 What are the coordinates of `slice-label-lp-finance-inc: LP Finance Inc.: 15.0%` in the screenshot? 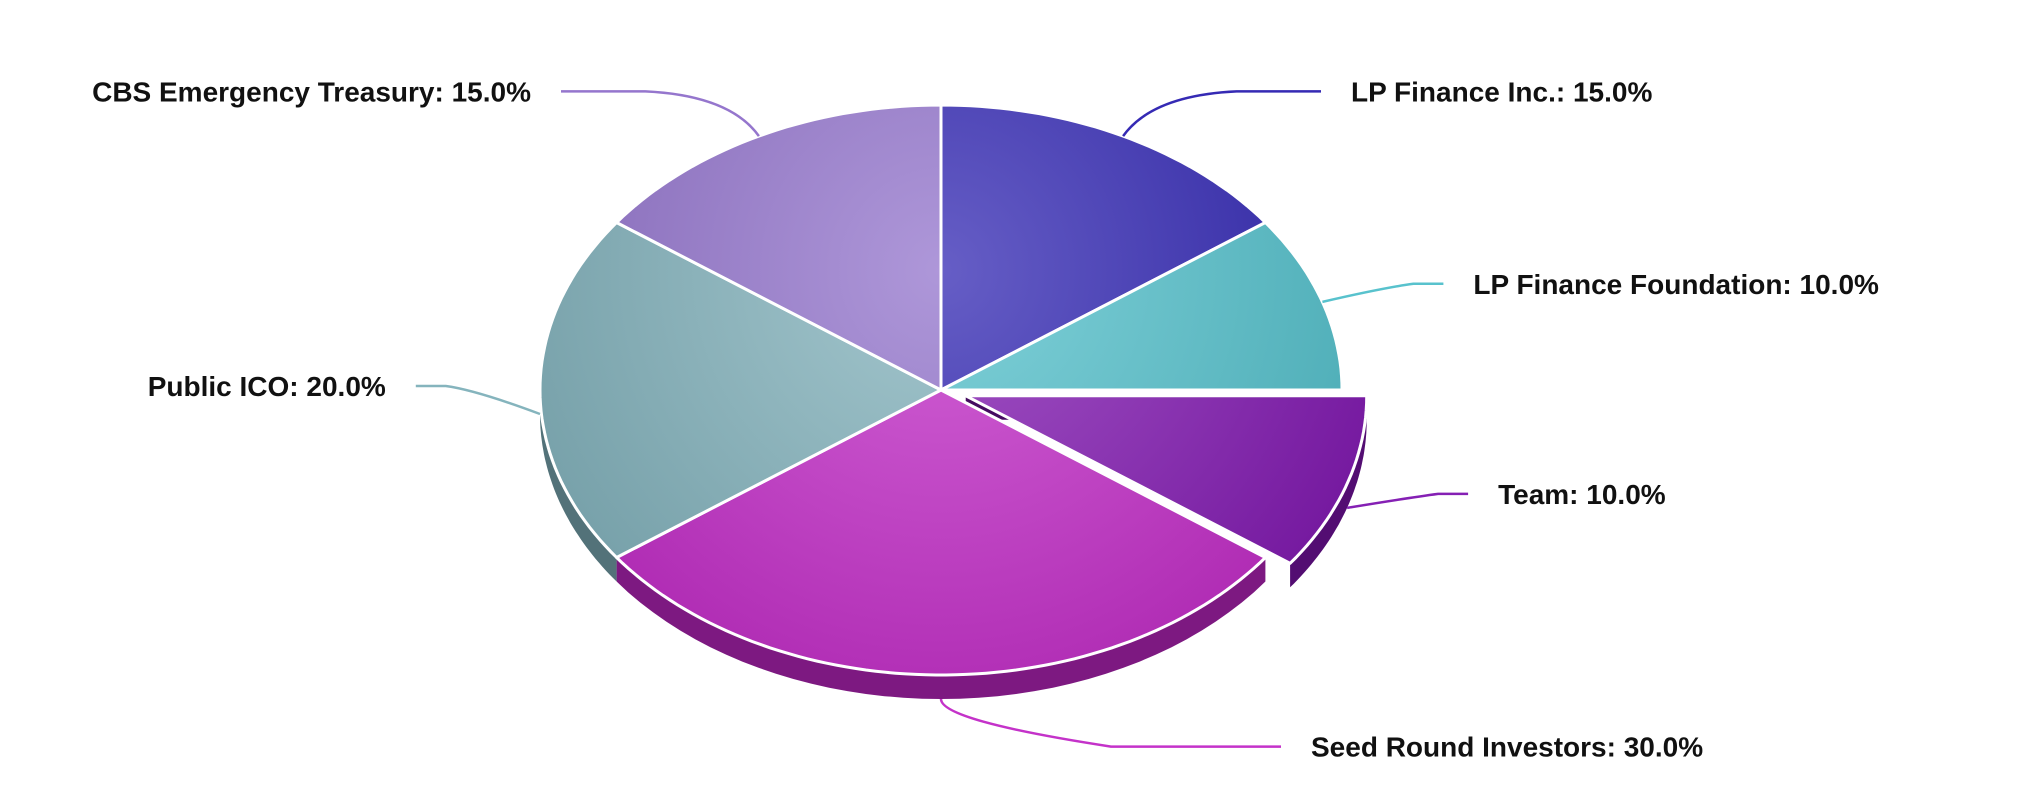 It's located at (1501, 91).